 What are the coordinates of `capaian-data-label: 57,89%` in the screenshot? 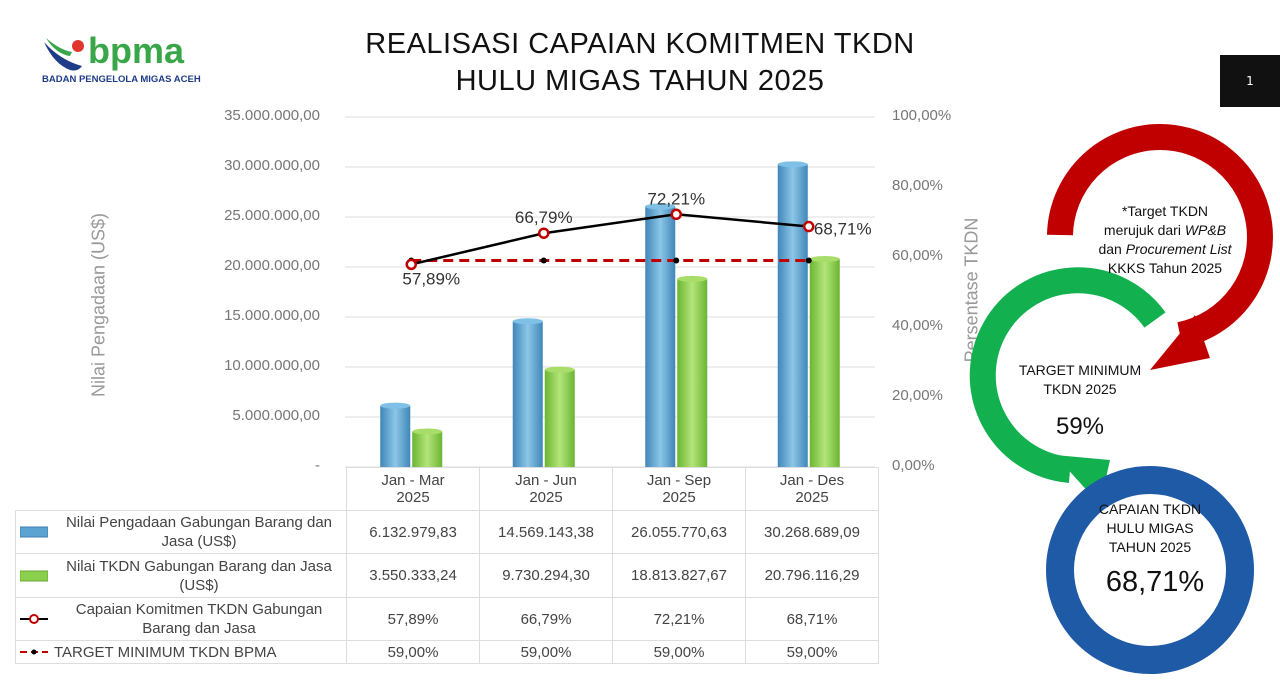 It's located at (431, 278).